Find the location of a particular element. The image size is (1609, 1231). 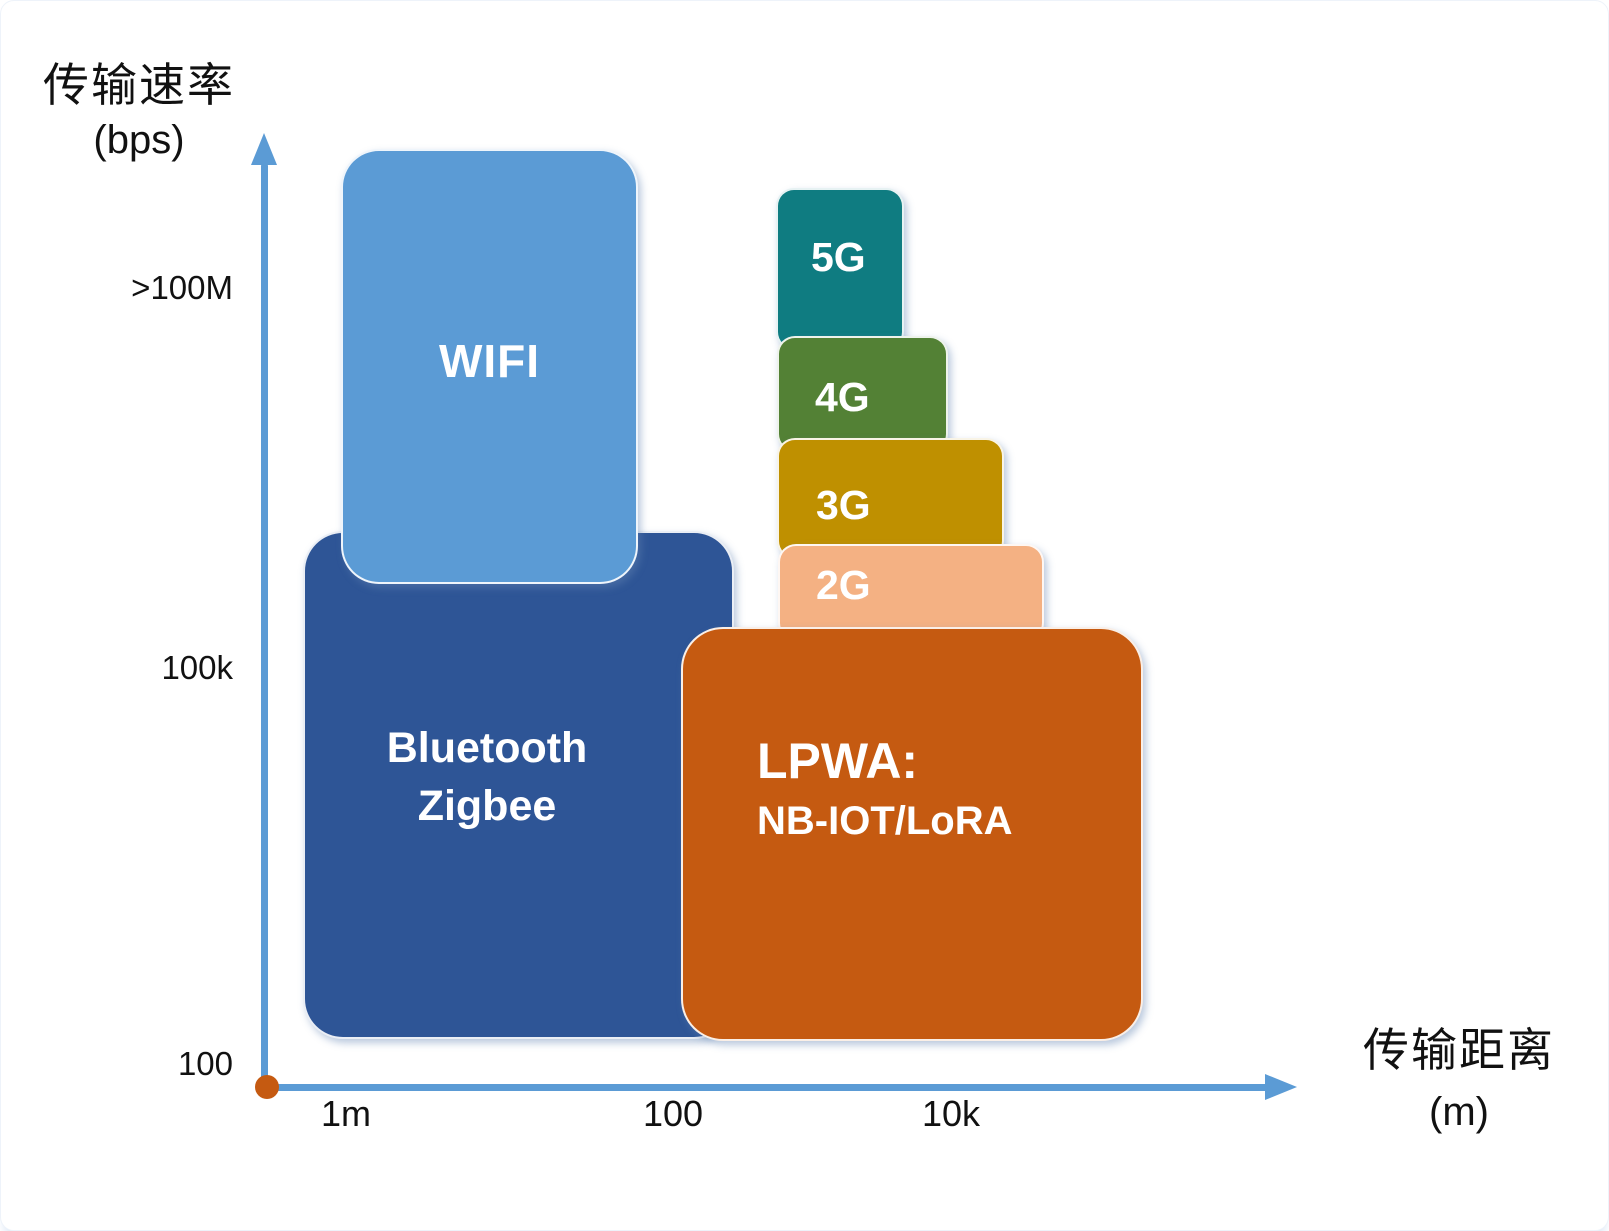

x-axis-unit: (m) is located at coordinates (1459, 1112).